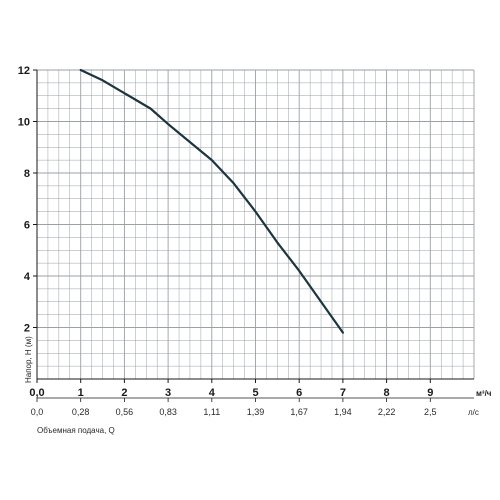  I want to click on x-secondary-tick-label: 1,11, so click(211, 412).